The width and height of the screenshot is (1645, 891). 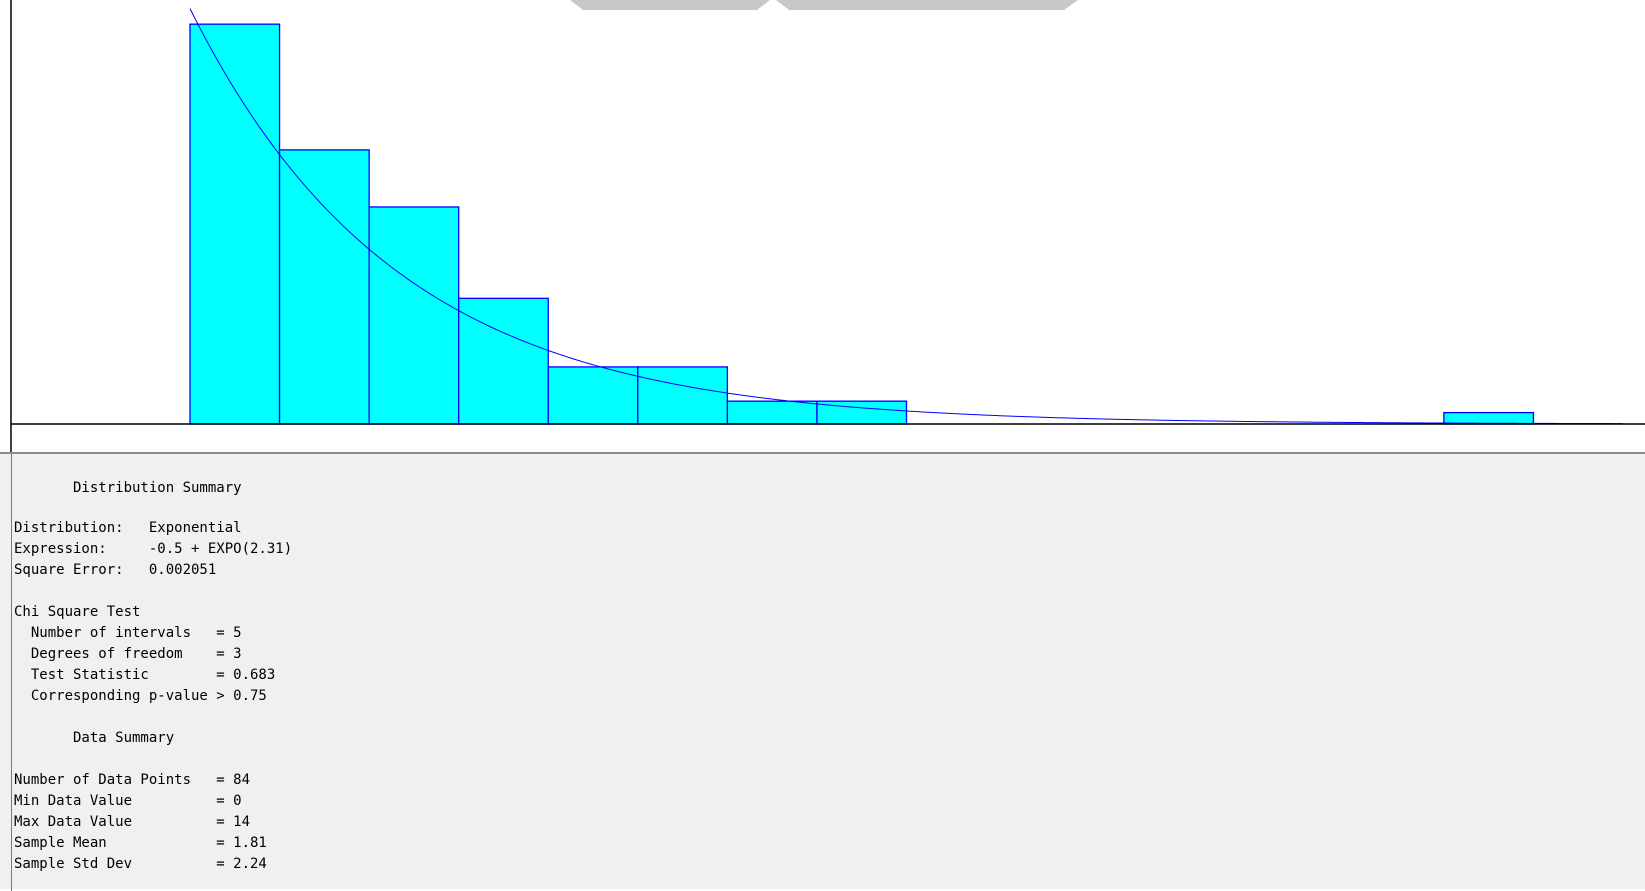 I want to click on chi-statistic-line: Test Statistic = 0.683, so click(x=145, y=675).